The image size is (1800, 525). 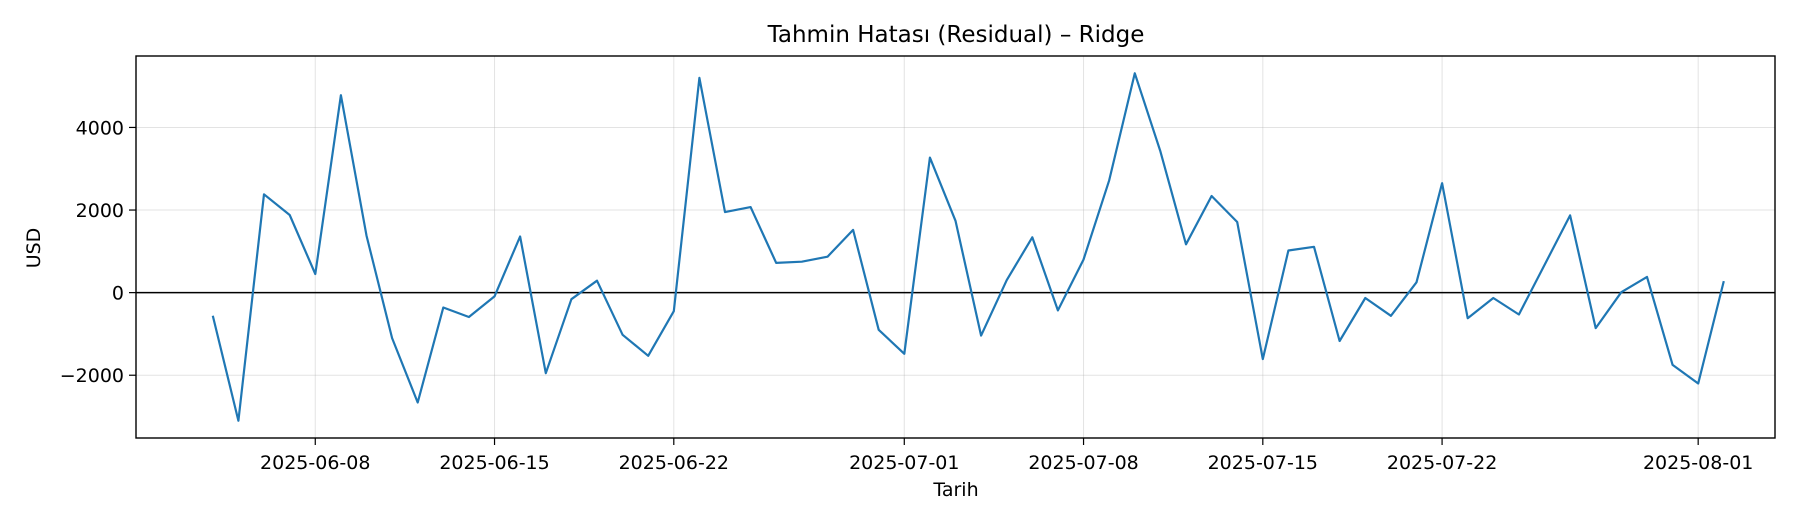 What do you see at coordinates (315, 463) in the screenshot?
I see `x-tick-label: 2025-06-08` at bounding box center [315, 463].